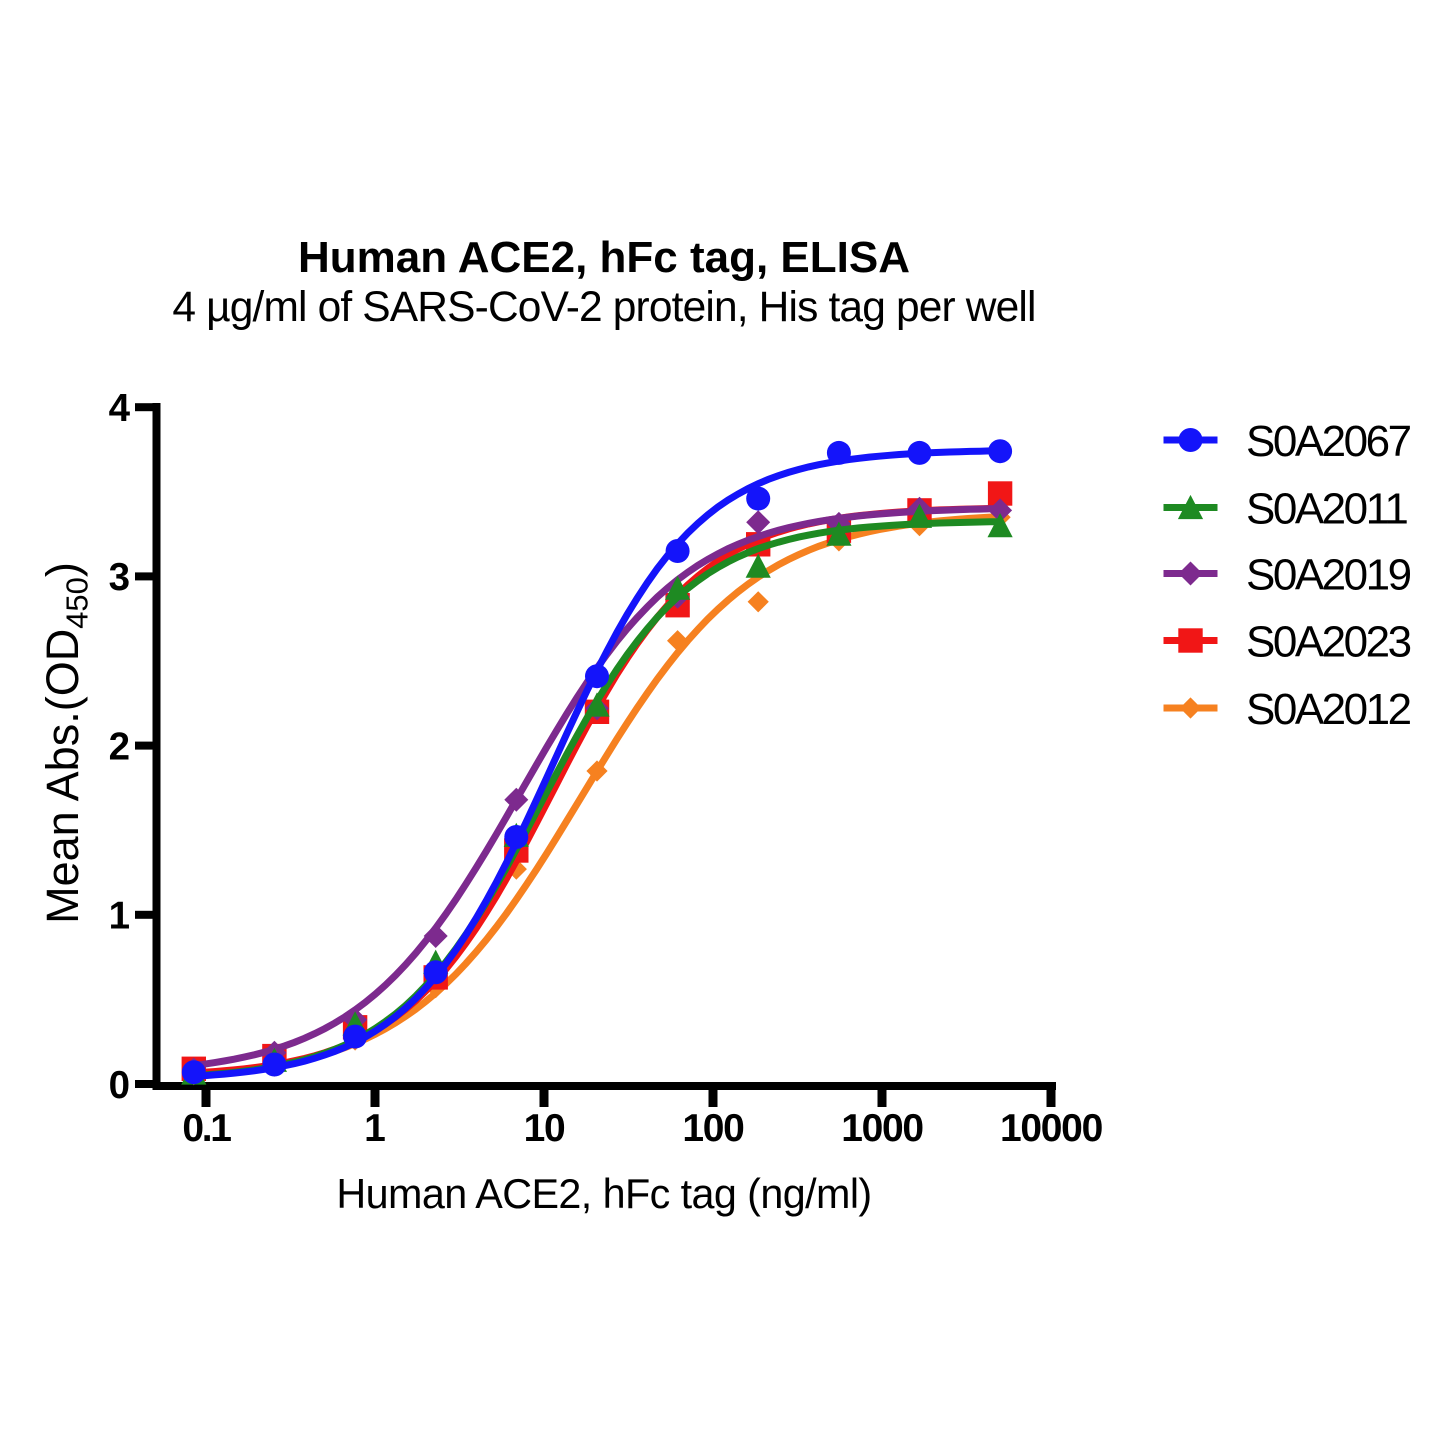 The width and height of the screenshot is (1445, 1445). Describe the element at coordinates (119, 1085) in the screenshot. I see `svg-text: 0` at that location.